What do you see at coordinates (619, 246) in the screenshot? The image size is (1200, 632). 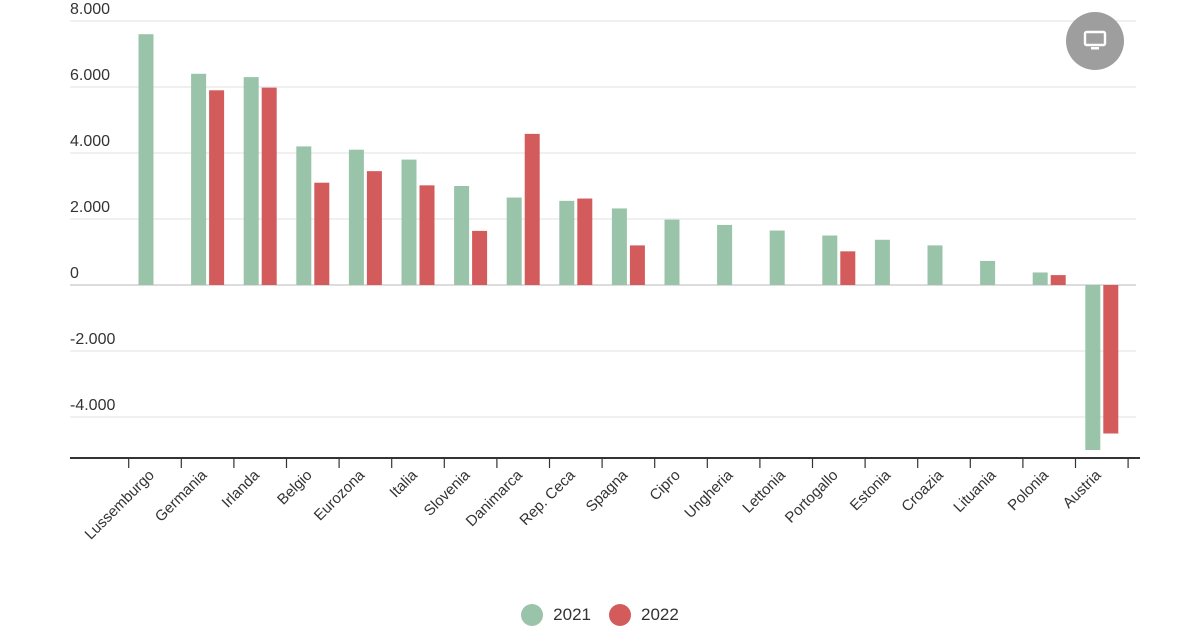 I see `bar-2021-spagna` at bounding box center [619, 246].